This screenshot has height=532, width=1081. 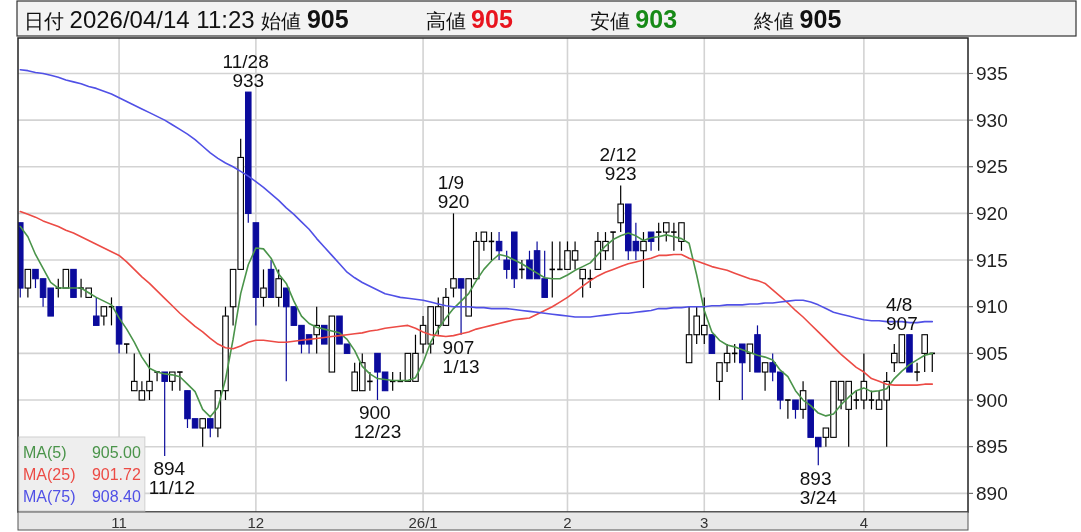 What do you see at coordinates (992, 213) in the screenshot?
I see `y-tick-label: 920` at bounding box center [992, 213].